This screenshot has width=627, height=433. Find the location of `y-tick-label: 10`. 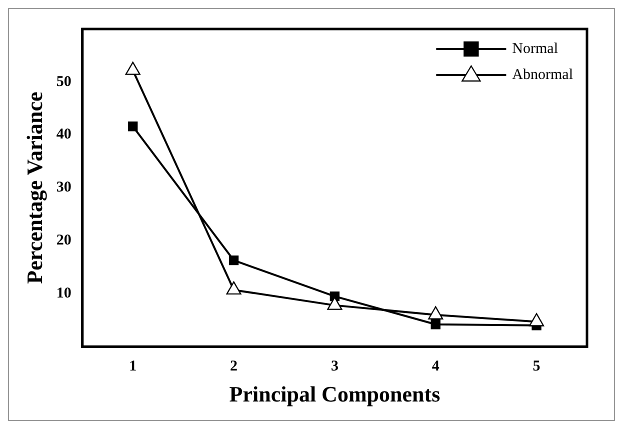

y-tick-label: 10 is located at coordinates (64, 294).